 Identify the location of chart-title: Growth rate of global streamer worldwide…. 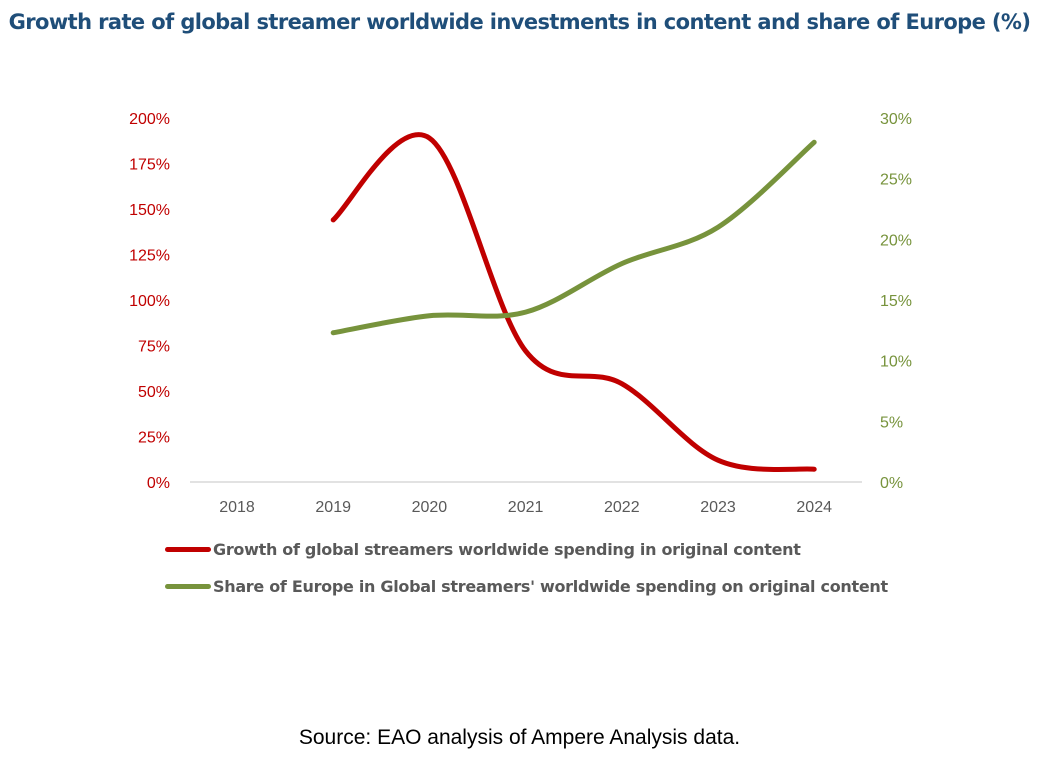
(519, 22).